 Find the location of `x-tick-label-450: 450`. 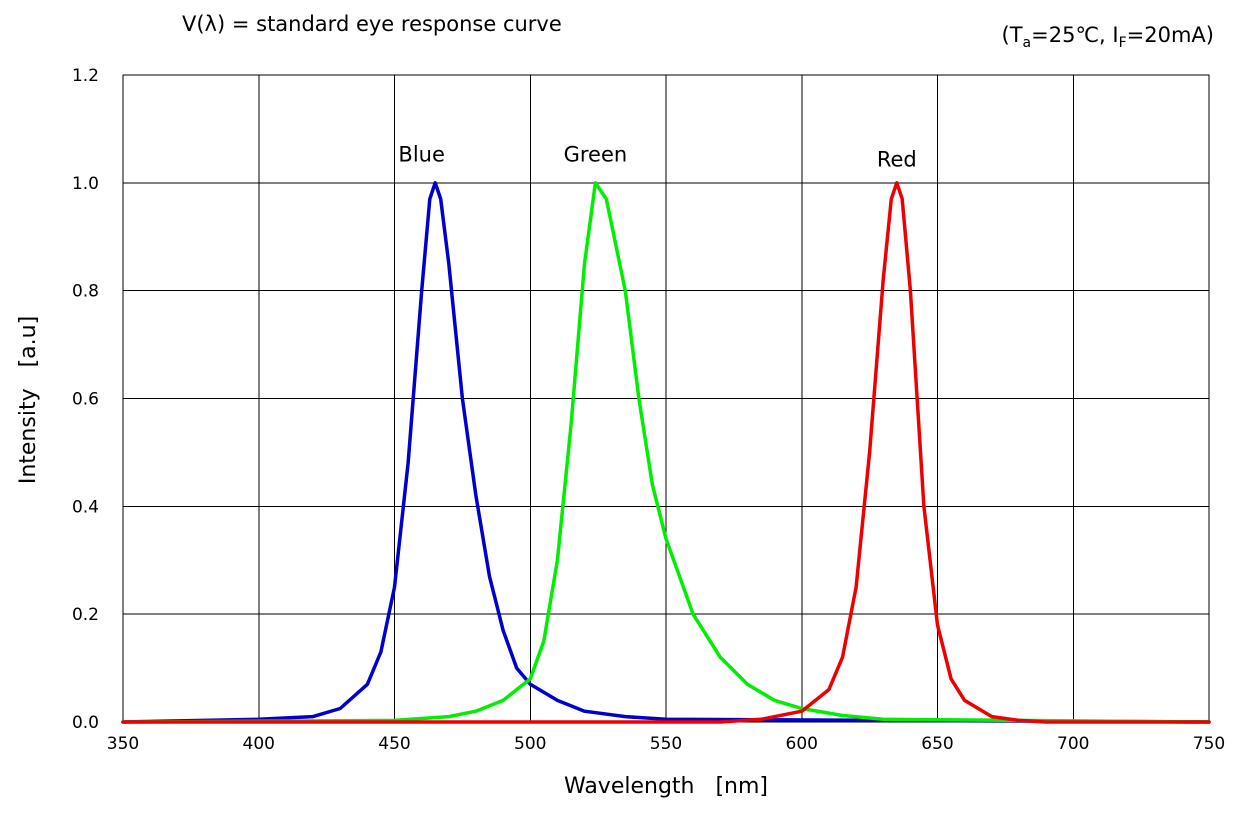

x-tick-label-450: 450 is located at coordinates (394, 744).